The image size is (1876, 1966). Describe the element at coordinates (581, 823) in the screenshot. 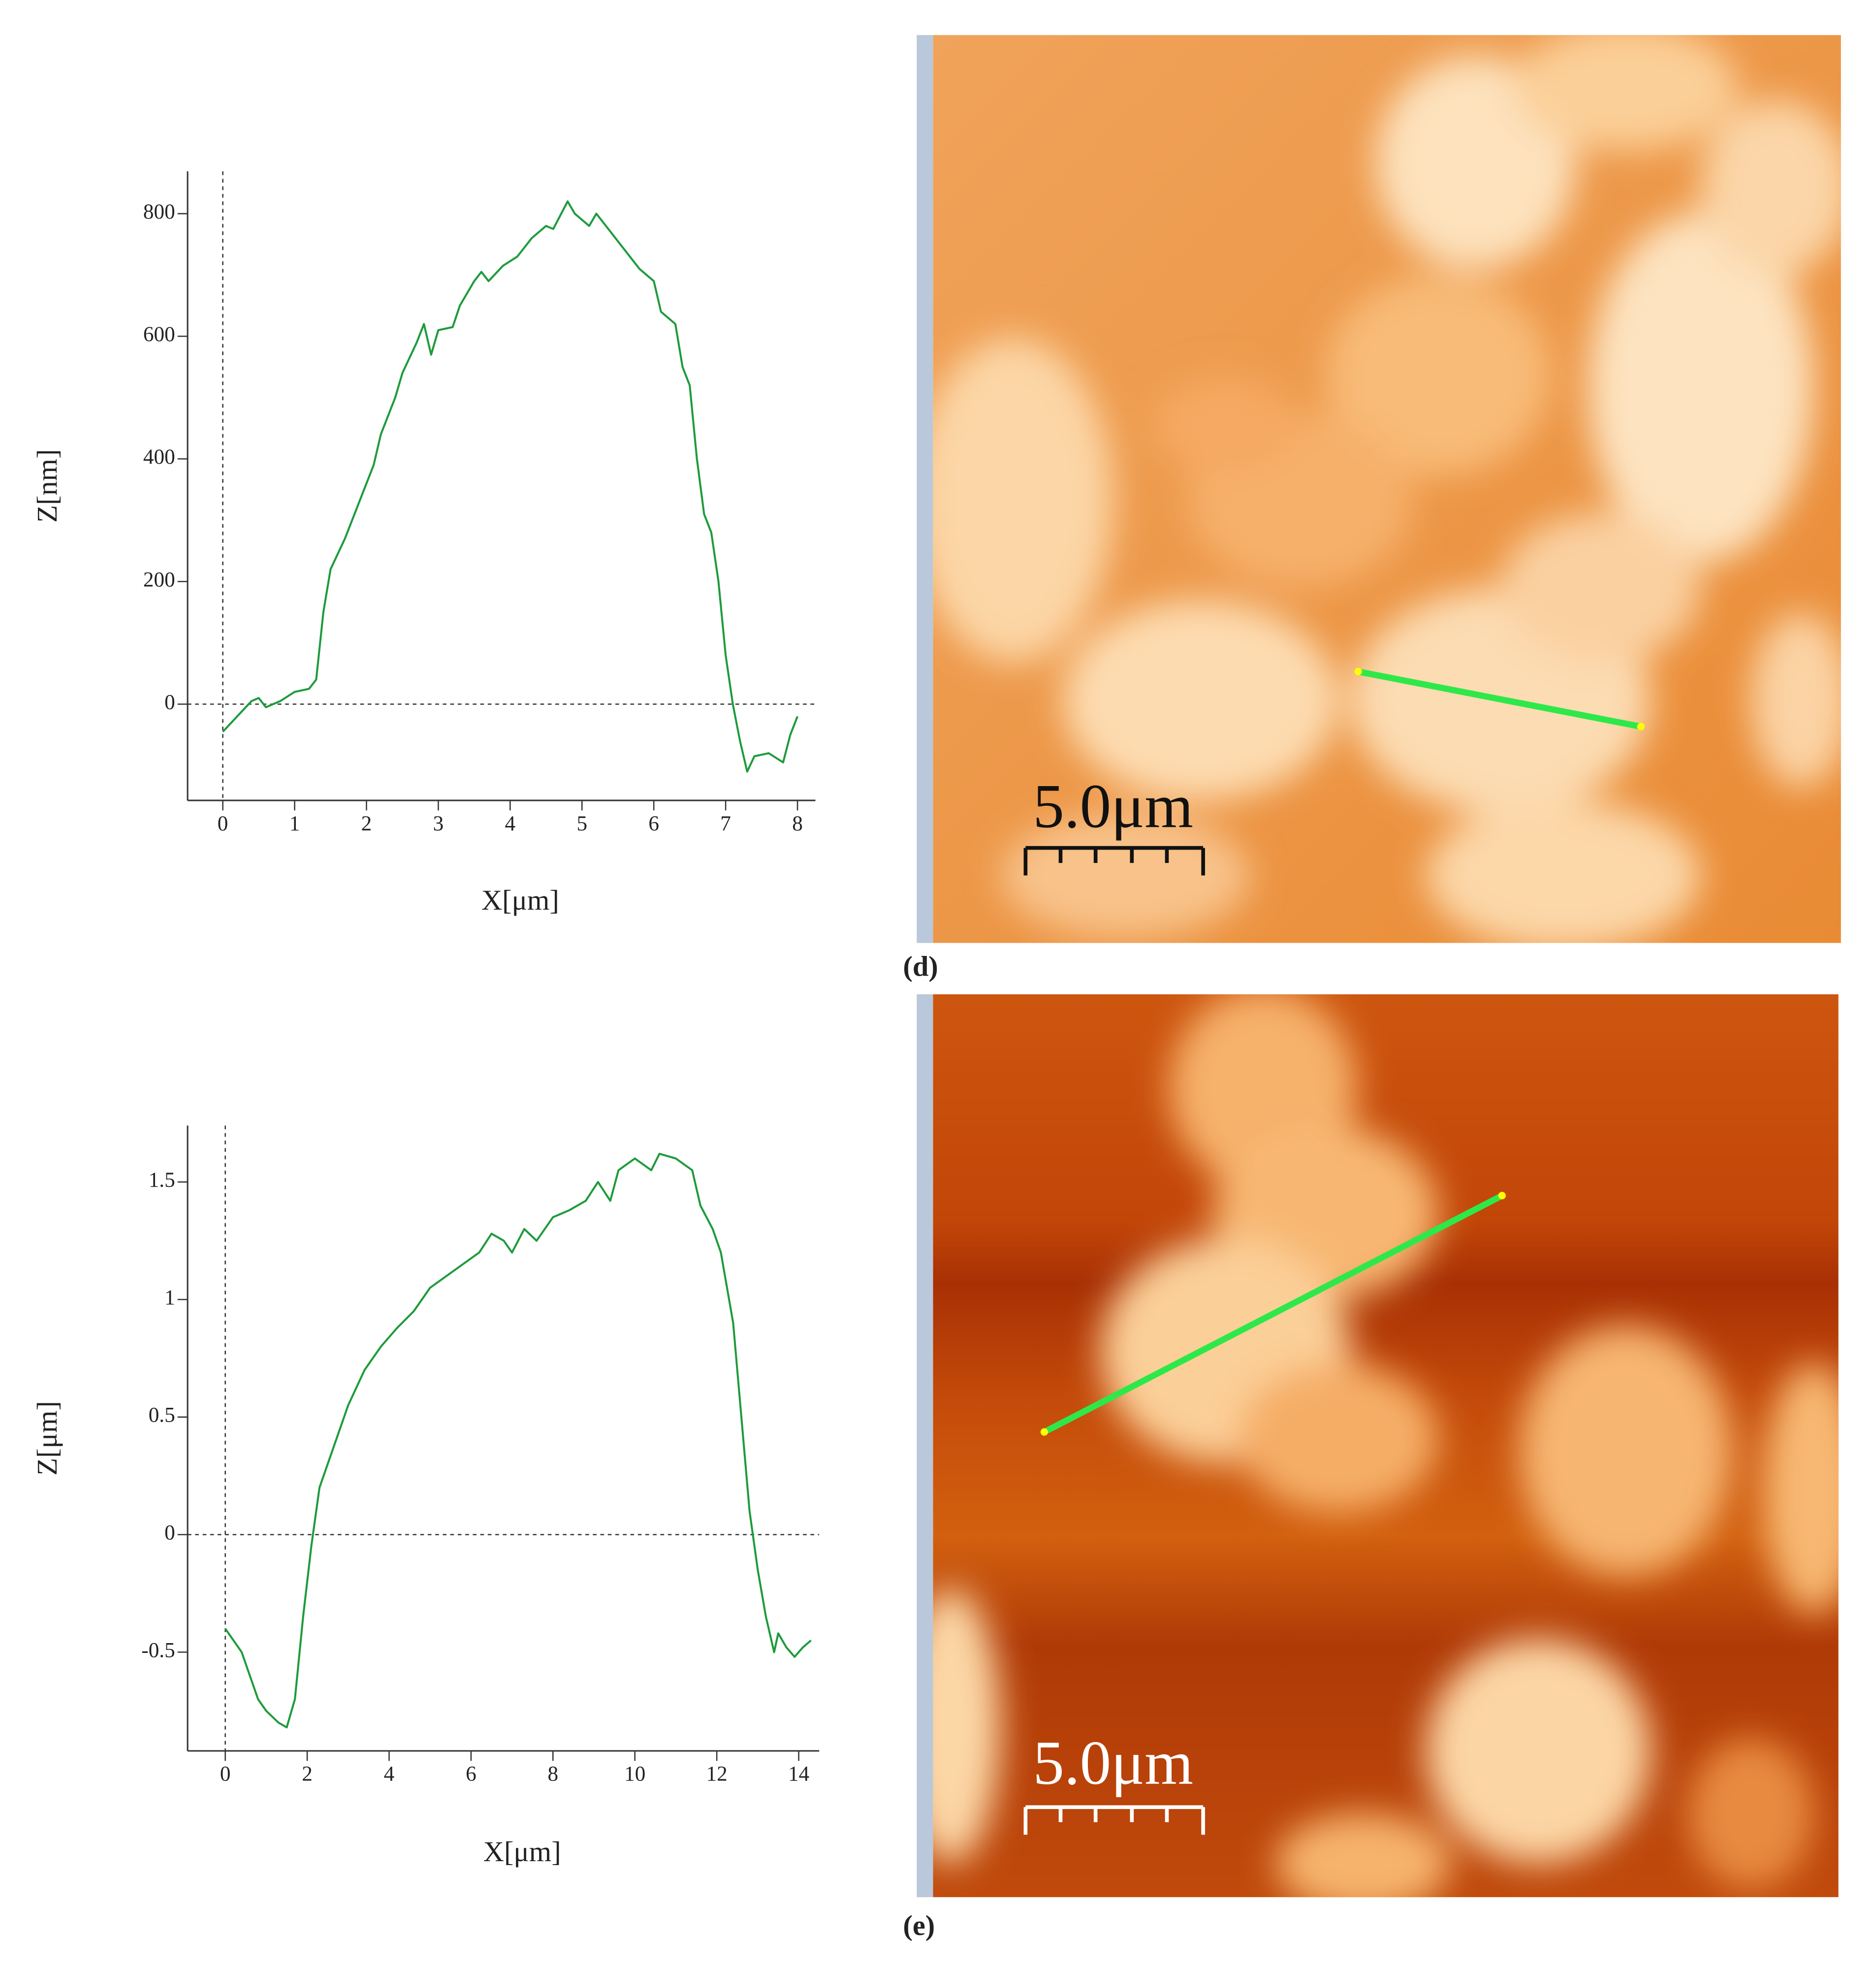

I see `x-tick-label: 5` at that location.